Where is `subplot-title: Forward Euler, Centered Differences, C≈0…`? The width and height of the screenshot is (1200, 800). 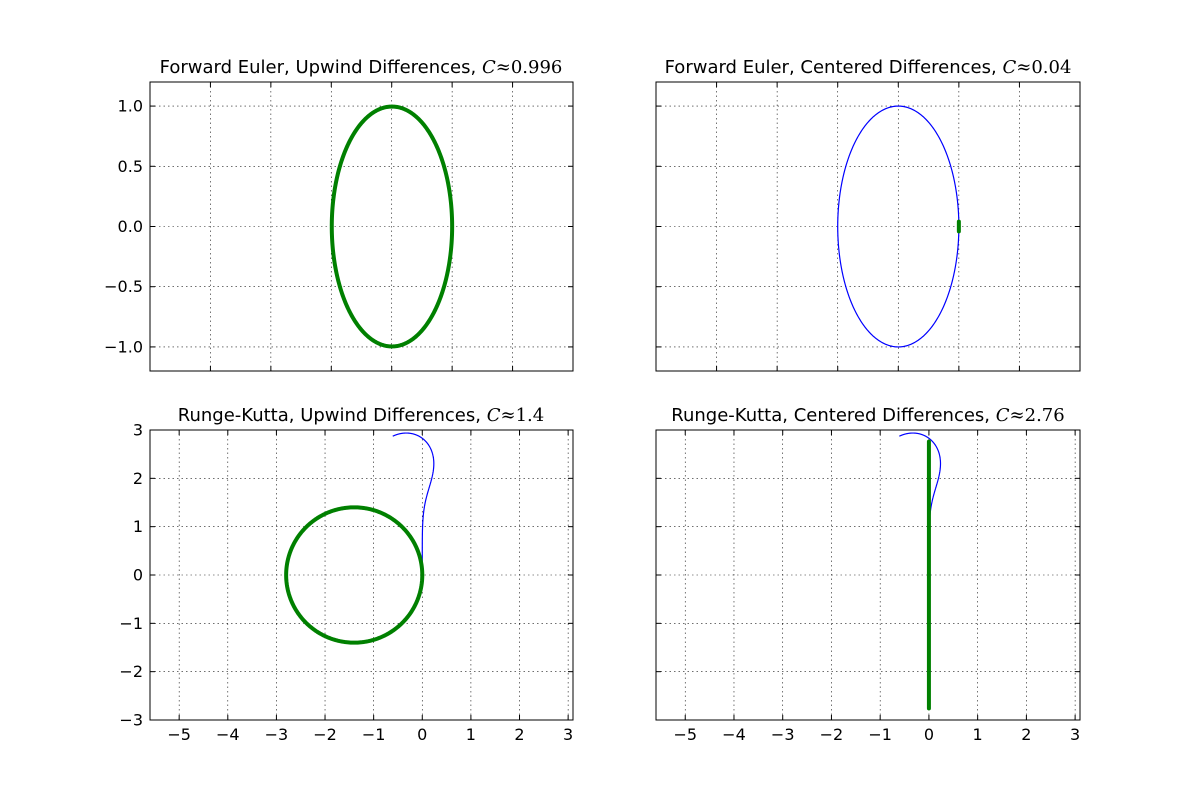 subplot-title: Forward Euler, Centered Differences, C≈0… is located at coordinates (868, 67).